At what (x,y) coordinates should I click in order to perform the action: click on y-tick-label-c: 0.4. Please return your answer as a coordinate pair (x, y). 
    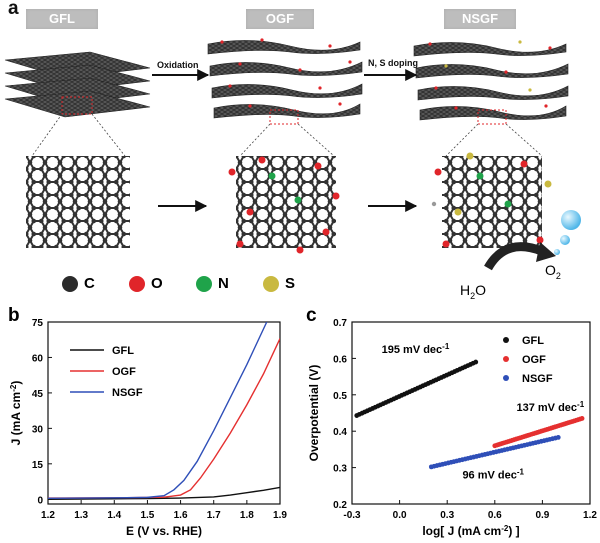
    Looking at the image, I should click on (340, 432).